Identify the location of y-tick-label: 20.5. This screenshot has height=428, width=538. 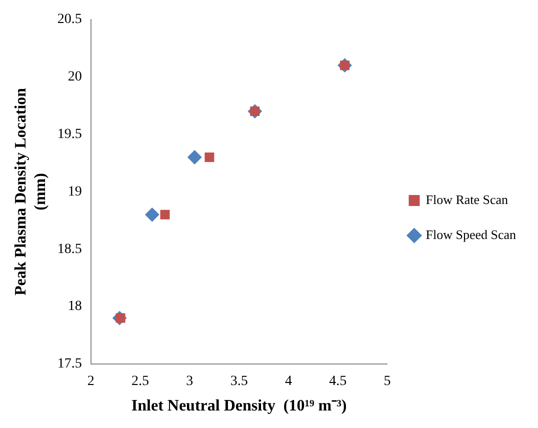
(69, 20).